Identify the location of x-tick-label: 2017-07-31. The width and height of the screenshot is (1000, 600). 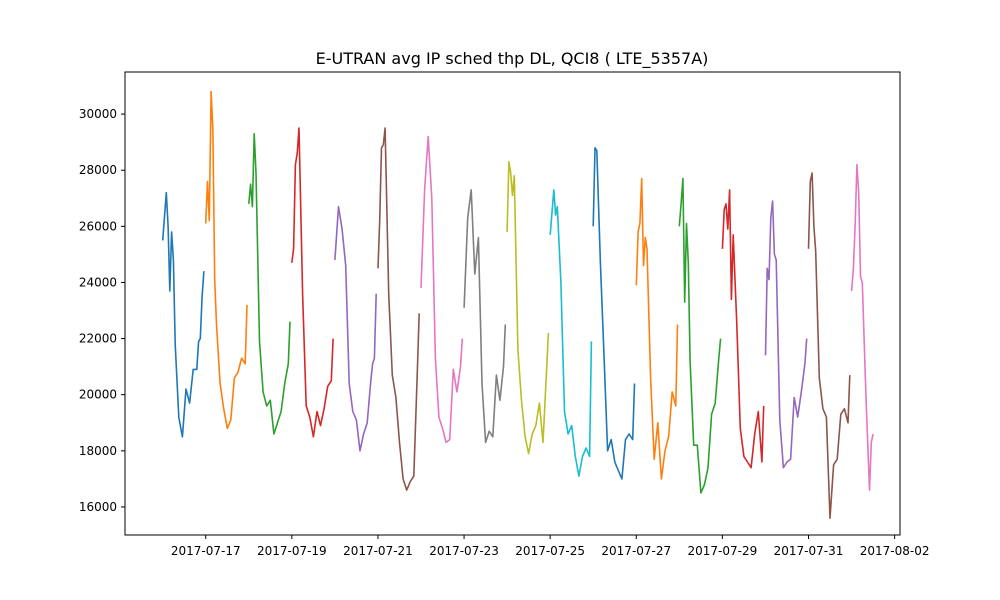
(809, 551).